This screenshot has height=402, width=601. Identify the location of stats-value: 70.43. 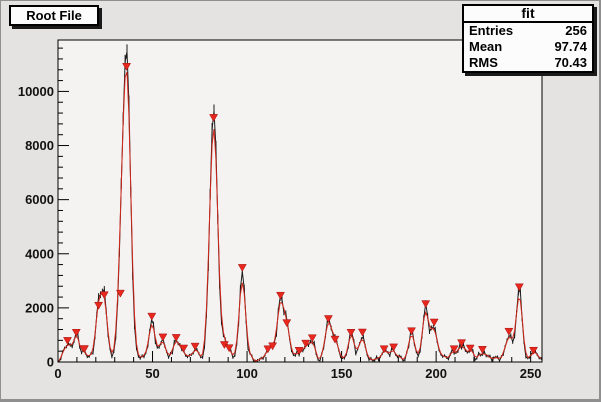
(570, 62).